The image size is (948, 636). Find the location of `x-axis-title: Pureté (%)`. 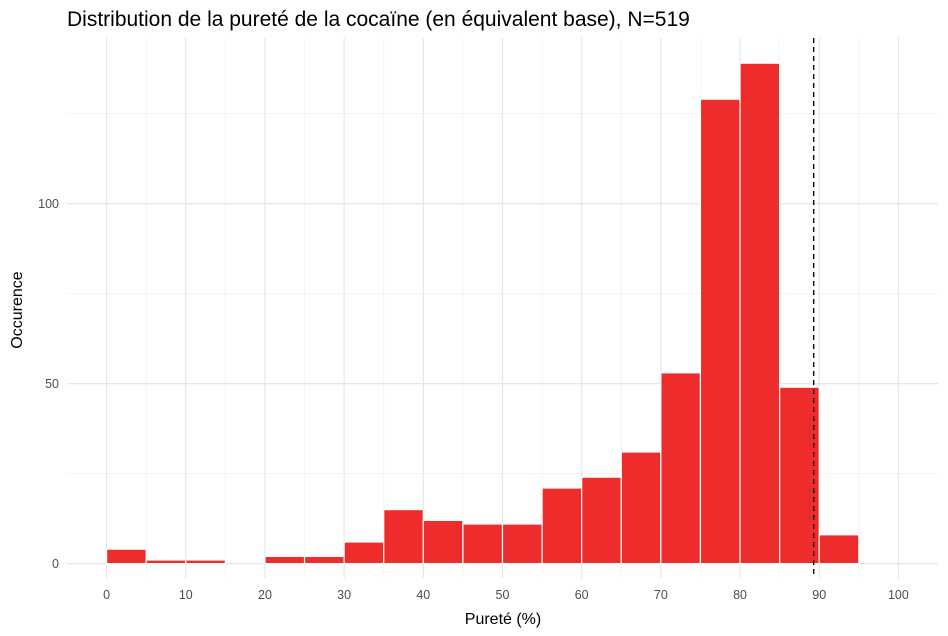

x-axis-title: Pureté (%) is located at coordinates (503, 619).